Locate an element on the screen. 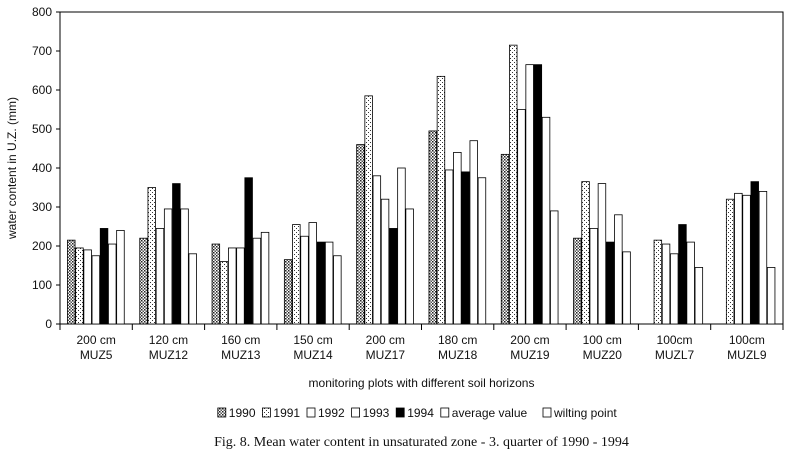 This screenshot has width=800, height=466. bar-1993-MUZ12 is located at coordinates (168, 266).